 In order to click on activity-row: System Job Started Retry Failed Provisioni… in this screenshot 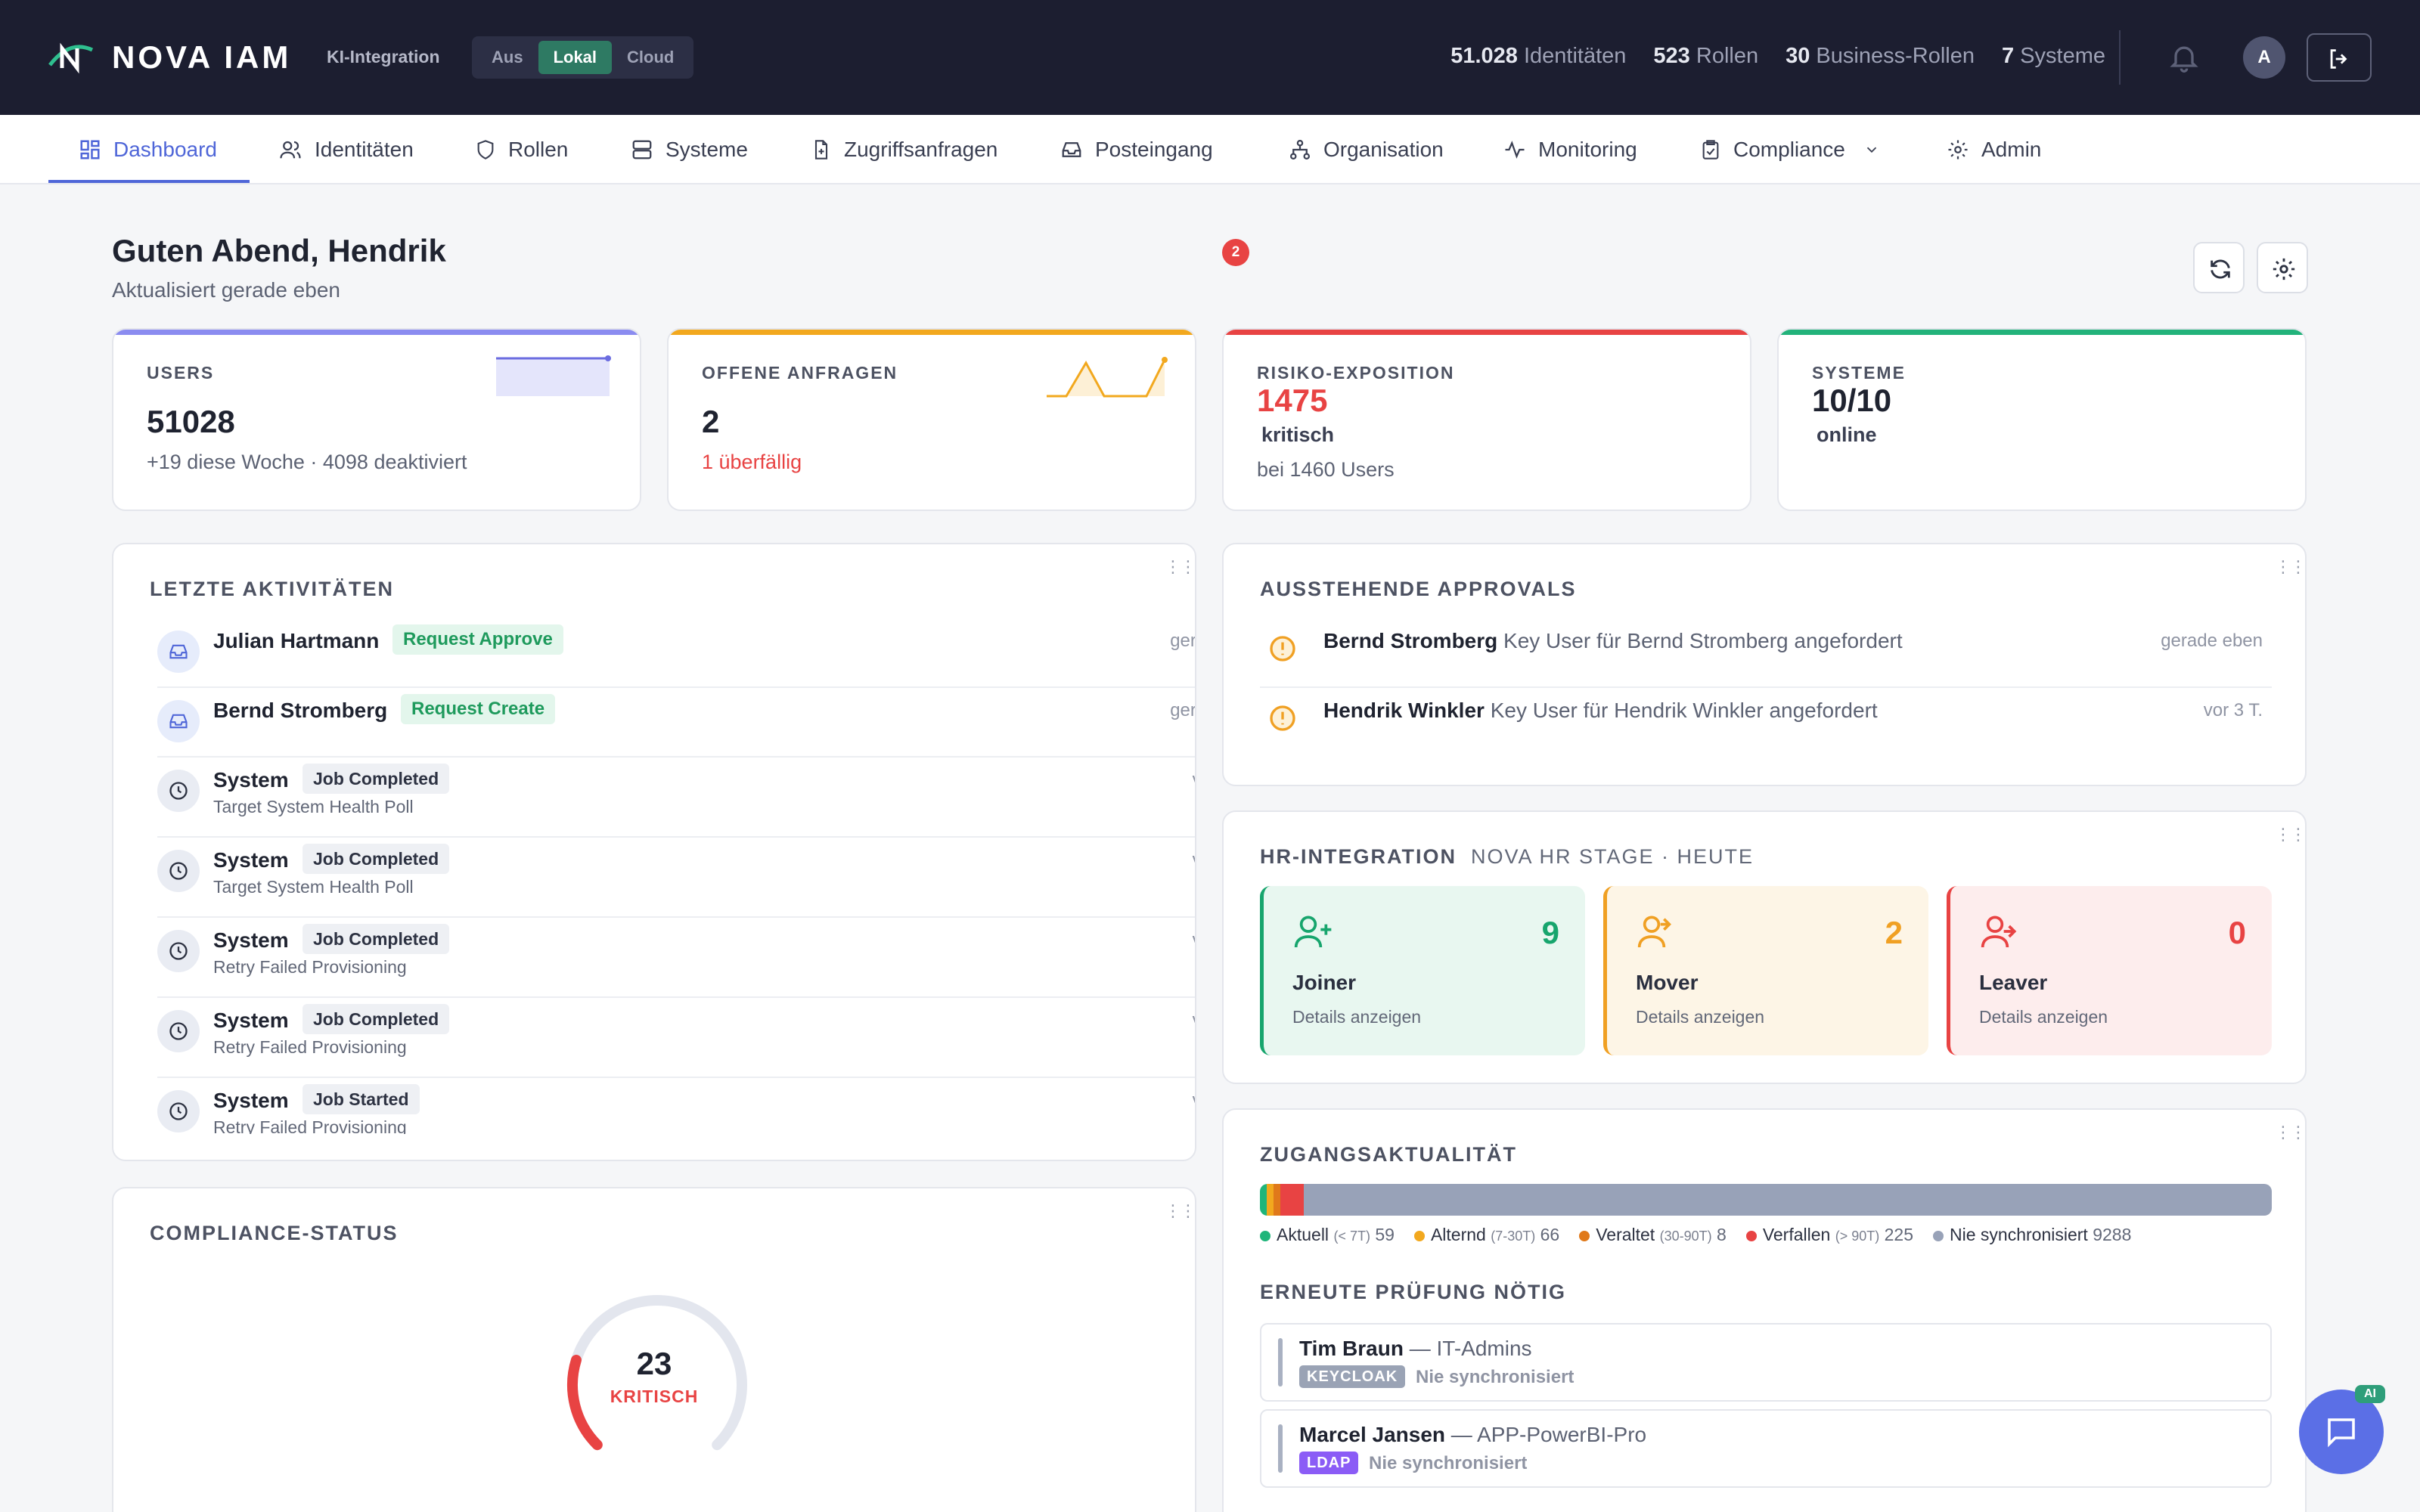, I will do `click(676, 1109)`.